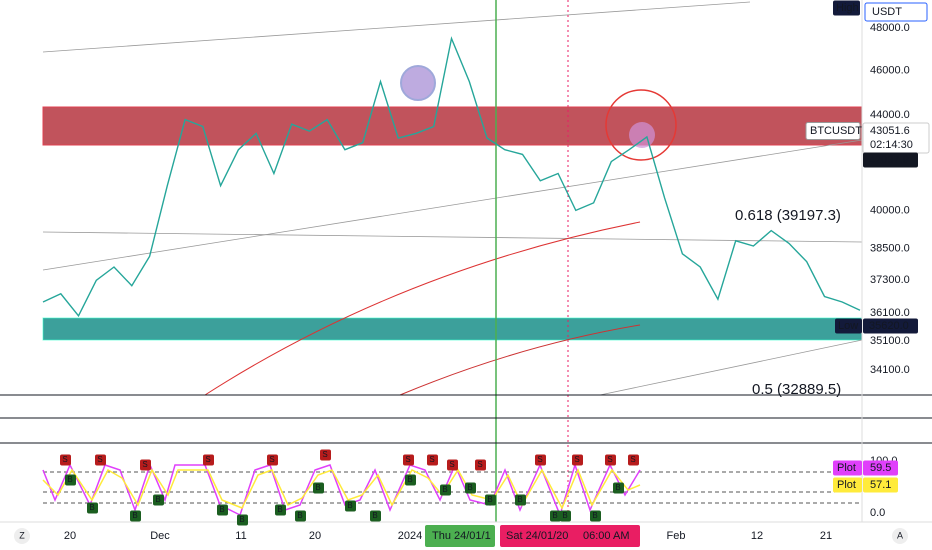  I want to click on symbol-label: BTCUSDT, so click(836, 131).